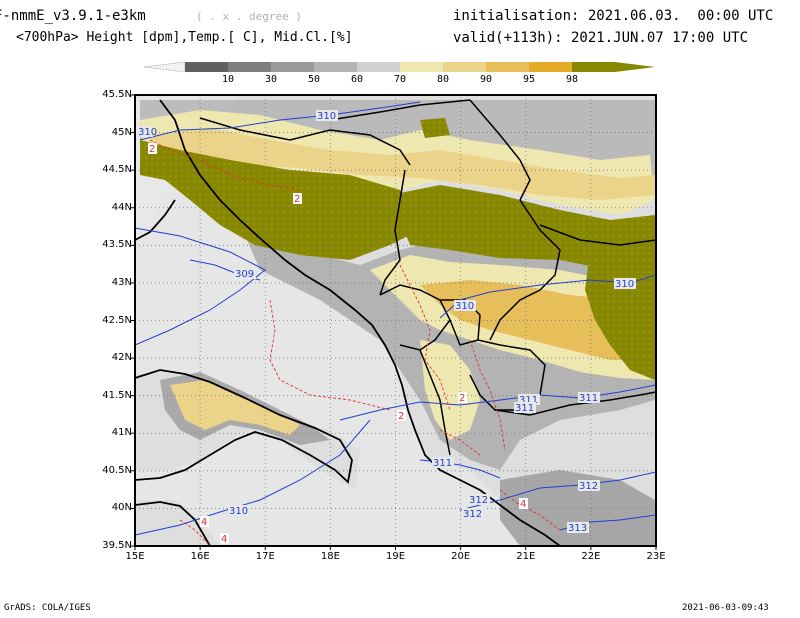  What do you see at coordinates (235, 407) in the screenshot?
I see `cloud-yellow-italy` at bounding box center [235, 407].